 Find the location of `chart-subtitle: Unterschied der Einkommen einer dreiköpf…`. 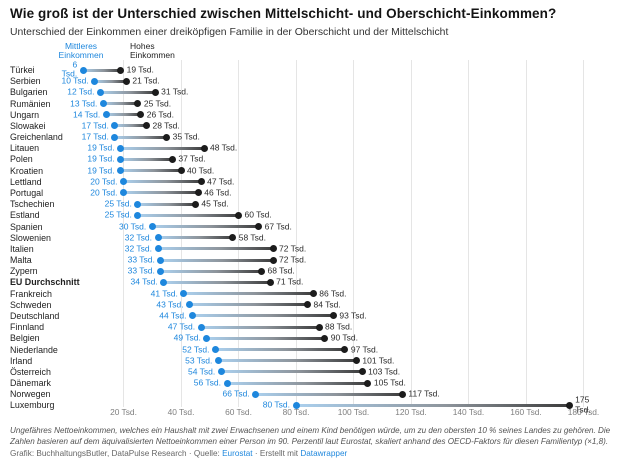

chart-subtitle: Unterschied der Einkommen einer dreiköpf… is located at coordinates (229, 32).